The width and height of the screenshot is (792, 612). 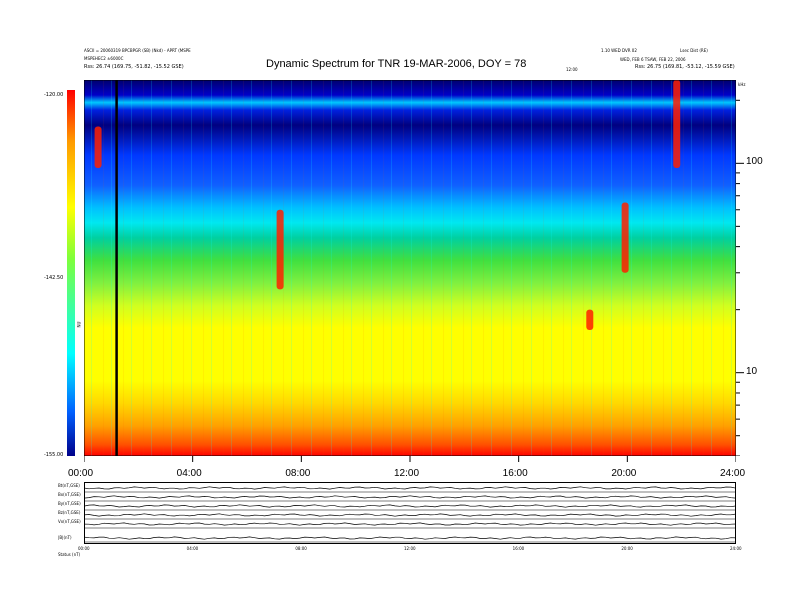 What do you see at coordinates (733, 473) in the screenshot?
I see `x-tick-label-6: 24:00` at bounding box center [733, 473].